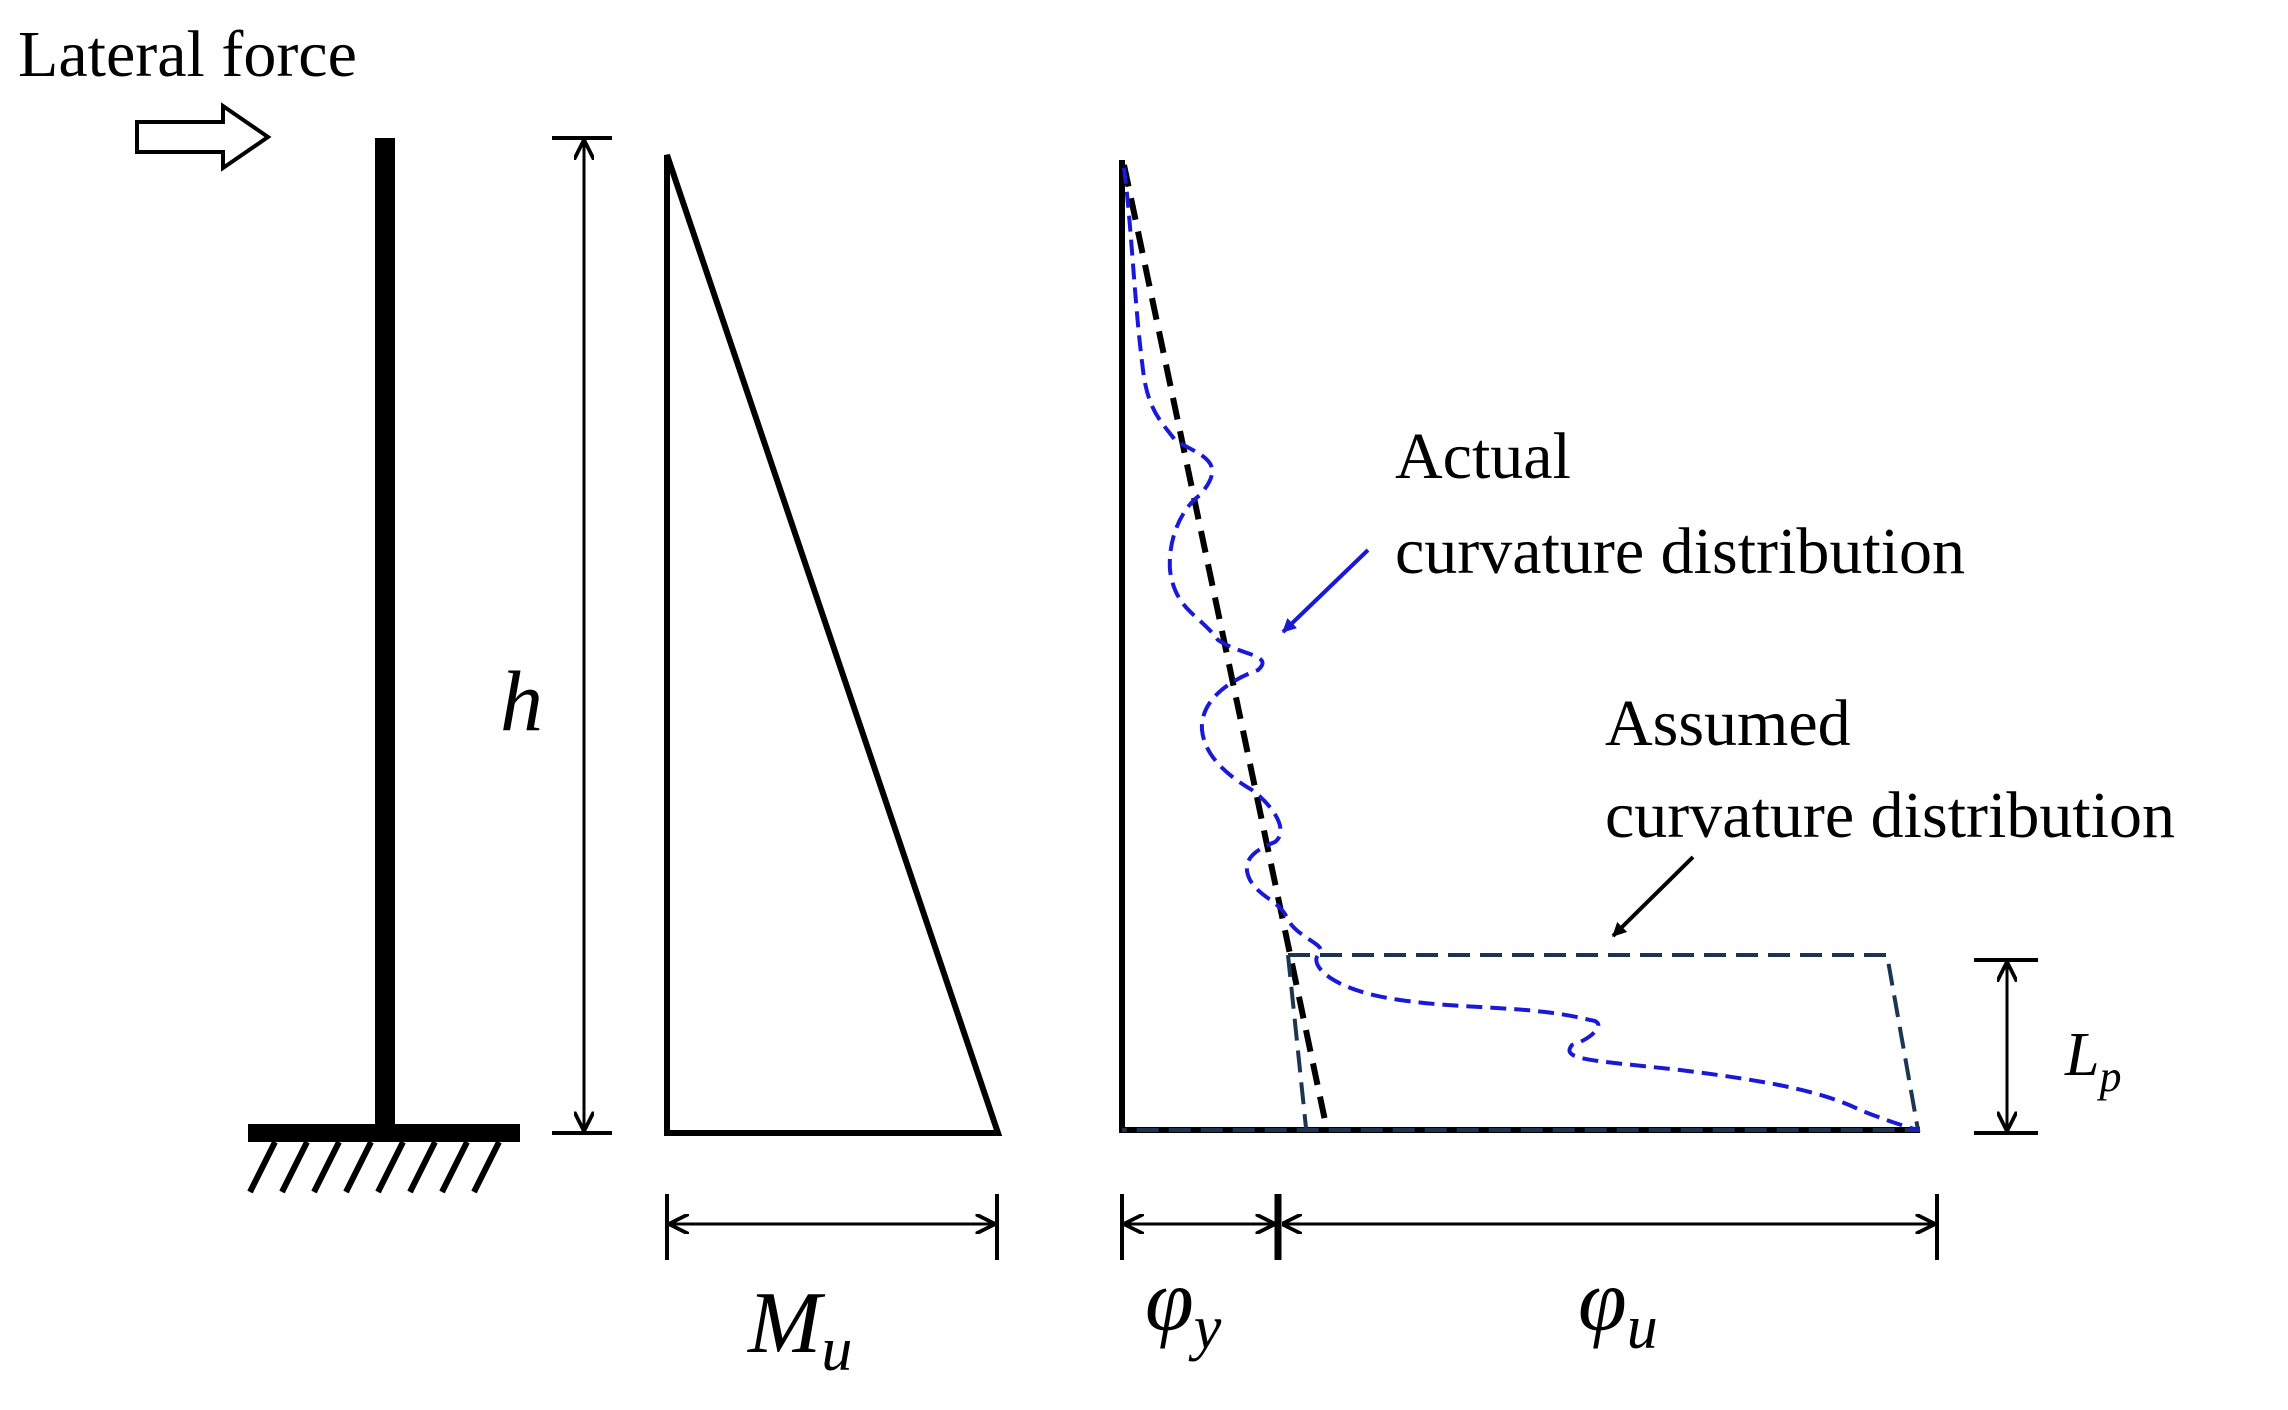 The image size is (2288, 1410). Describe the element at coordinates (1618, 1307) in the screenshot. I see `phi-u-label: φu` at that location.